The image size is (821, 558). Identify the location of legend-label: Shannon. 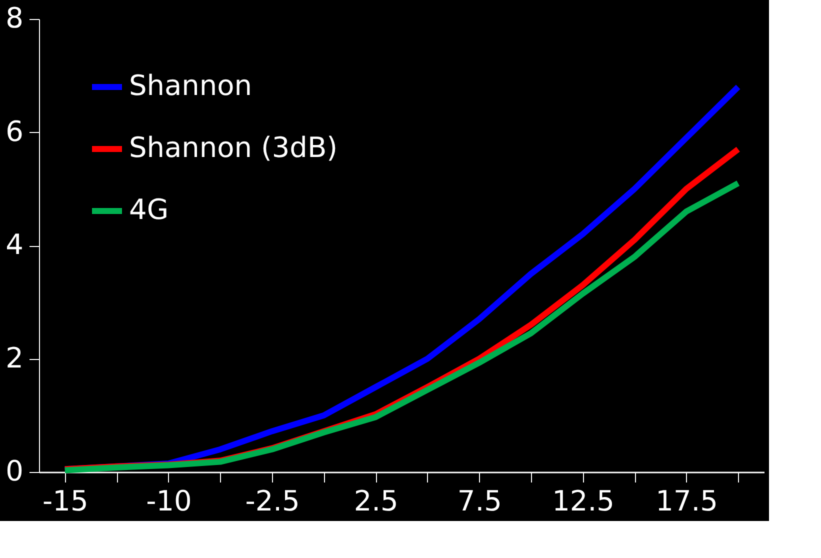
(190, 85).